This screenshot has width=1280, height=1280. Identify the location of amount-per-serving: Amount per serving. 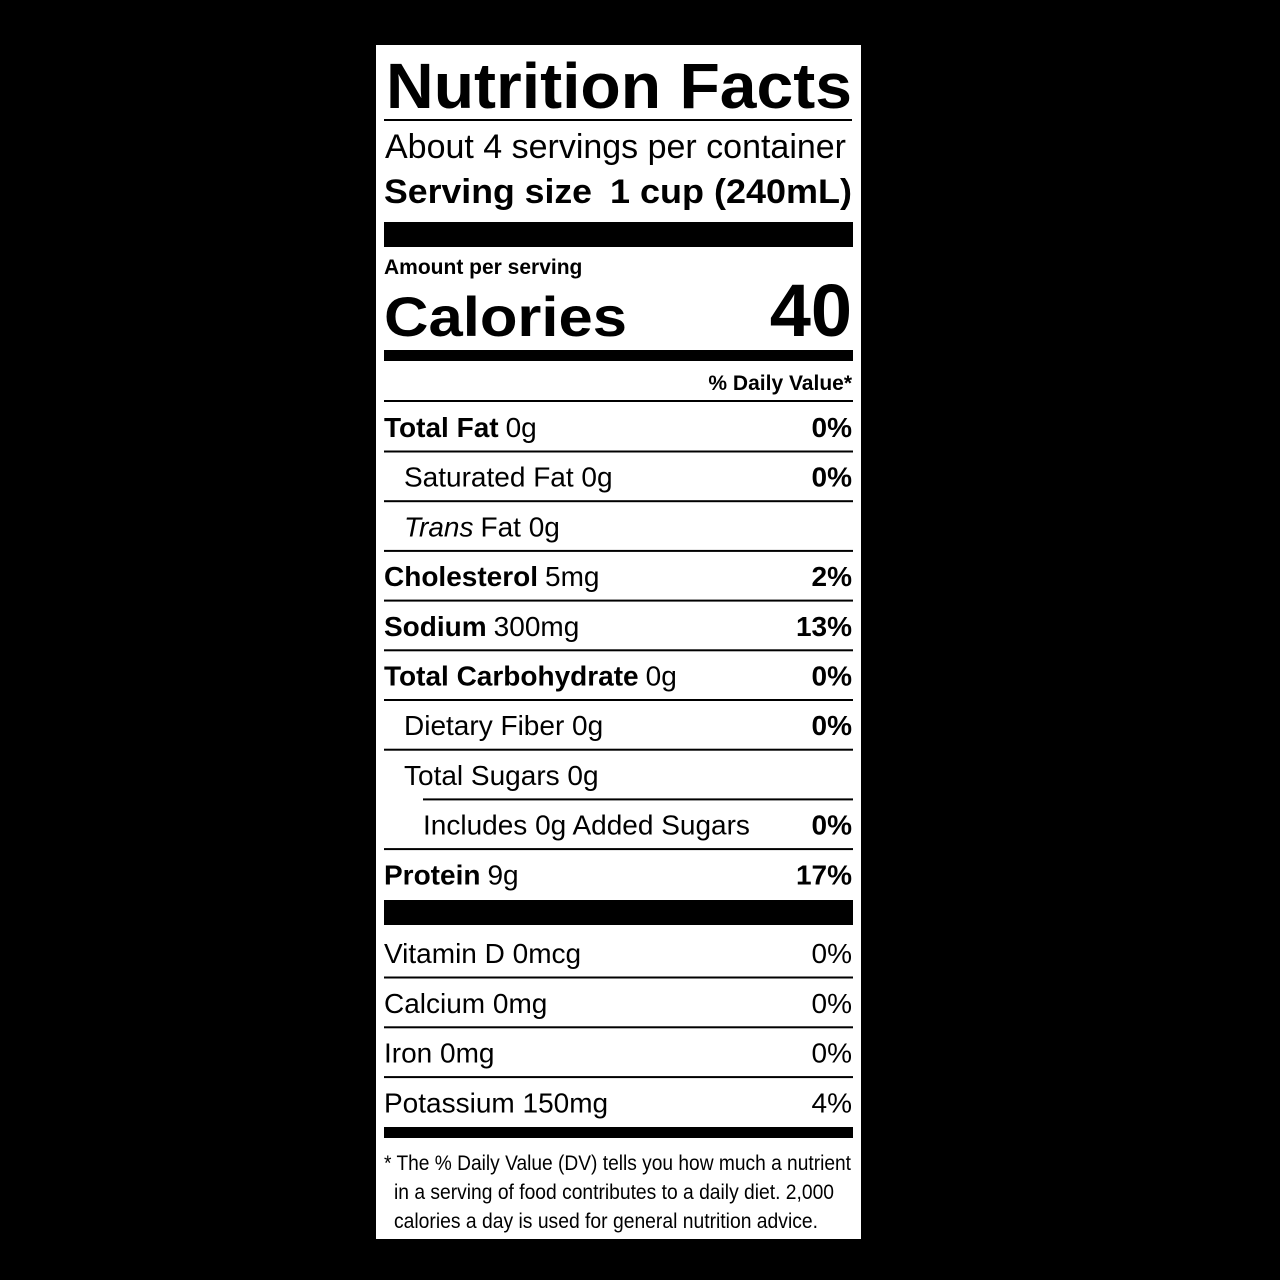
(483, 267).